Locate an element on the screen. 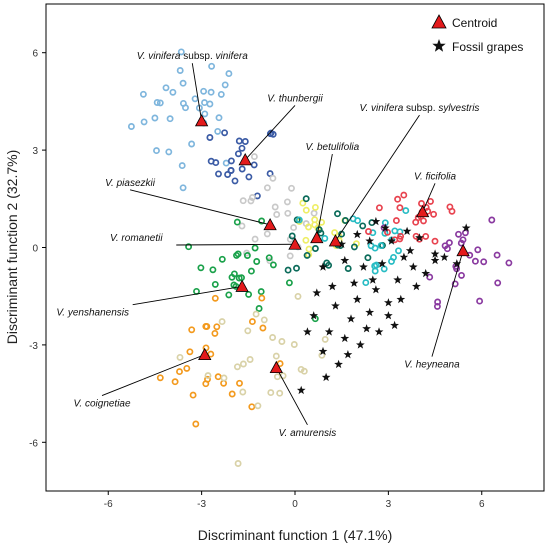 The width and height of the screenshot is (550, 549). centroid-label: V. piasezkii is located at coordinates (130, 183).